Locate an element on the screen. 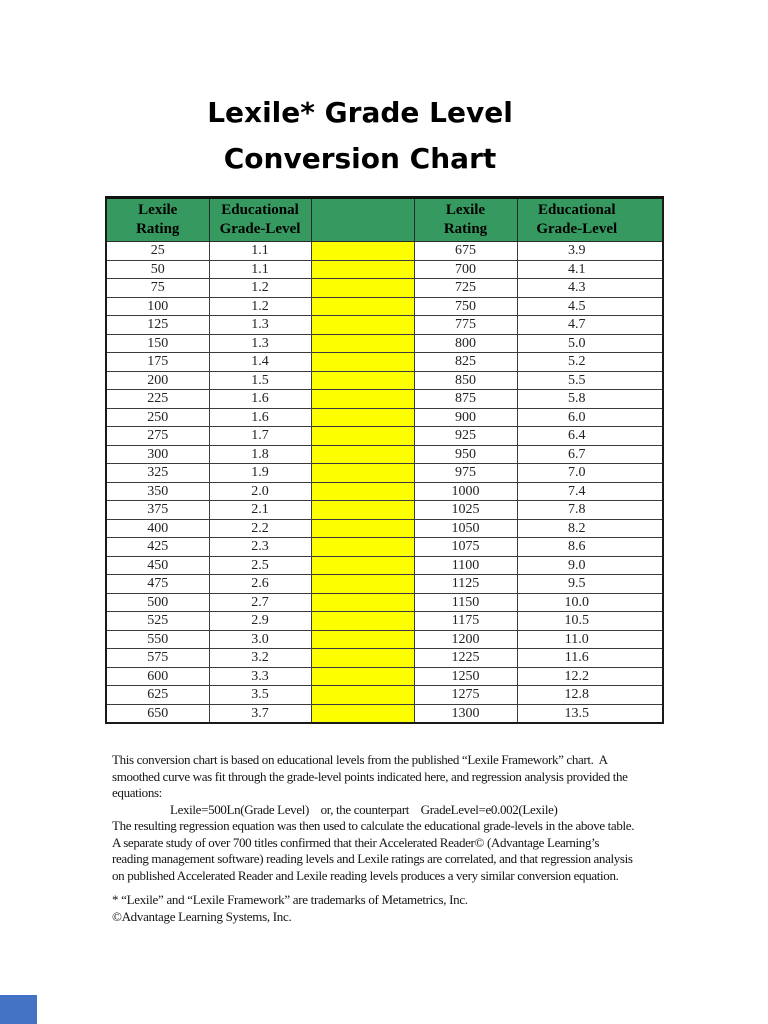 The height and width of the screenshot is (1024, 768). table-row: 325 1.9 975 7.0 is located at coordinates (384, 473).